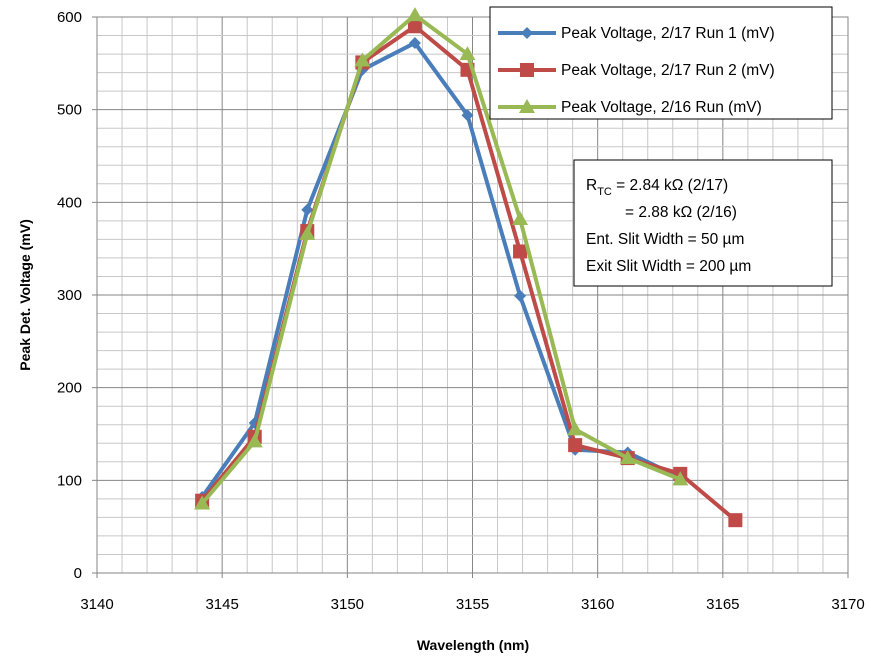 This screenshot has height=660, width=871. Describe the element at coordinates (69, 388) in the screenshot. I see `y-tick-label: 200` at that location.